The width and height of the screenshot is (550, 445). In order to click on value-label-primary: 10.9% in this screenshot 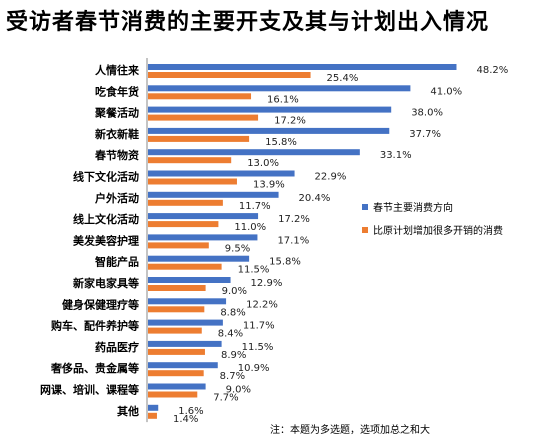, I will do `click(254, 368)`.